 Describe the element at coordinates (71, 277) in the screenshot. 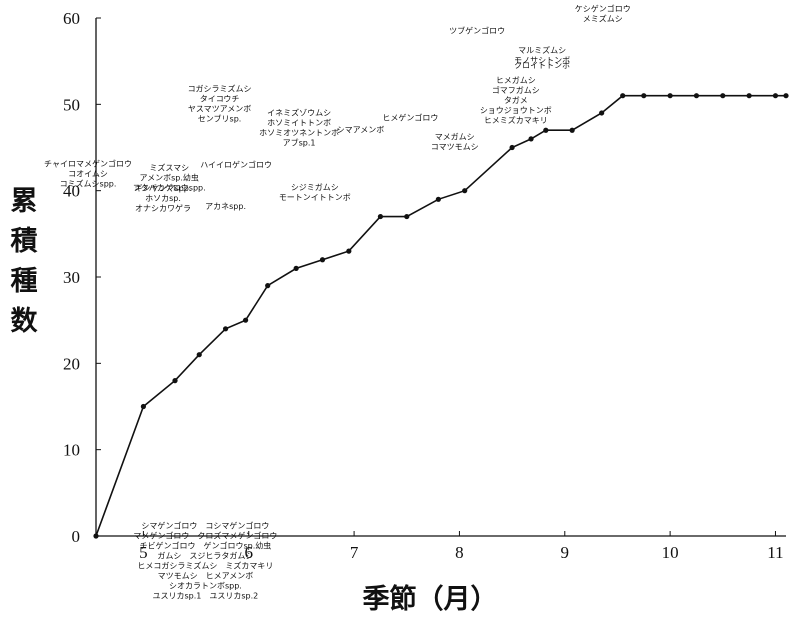

I see `y-tick-label: 30` at that location.